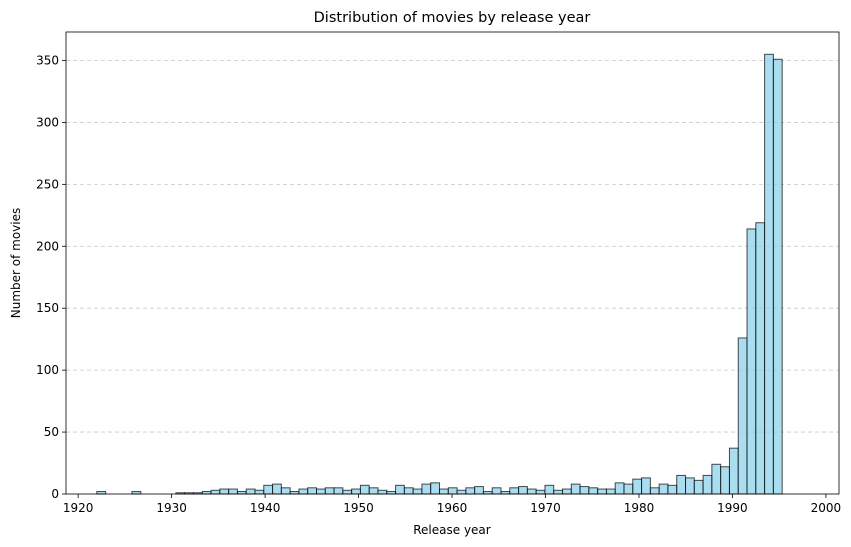  What do you see at coordinates (16, 263) in the screenshot?
I see `y-axis-title: Number of movies` at bounding box center [16, 263].